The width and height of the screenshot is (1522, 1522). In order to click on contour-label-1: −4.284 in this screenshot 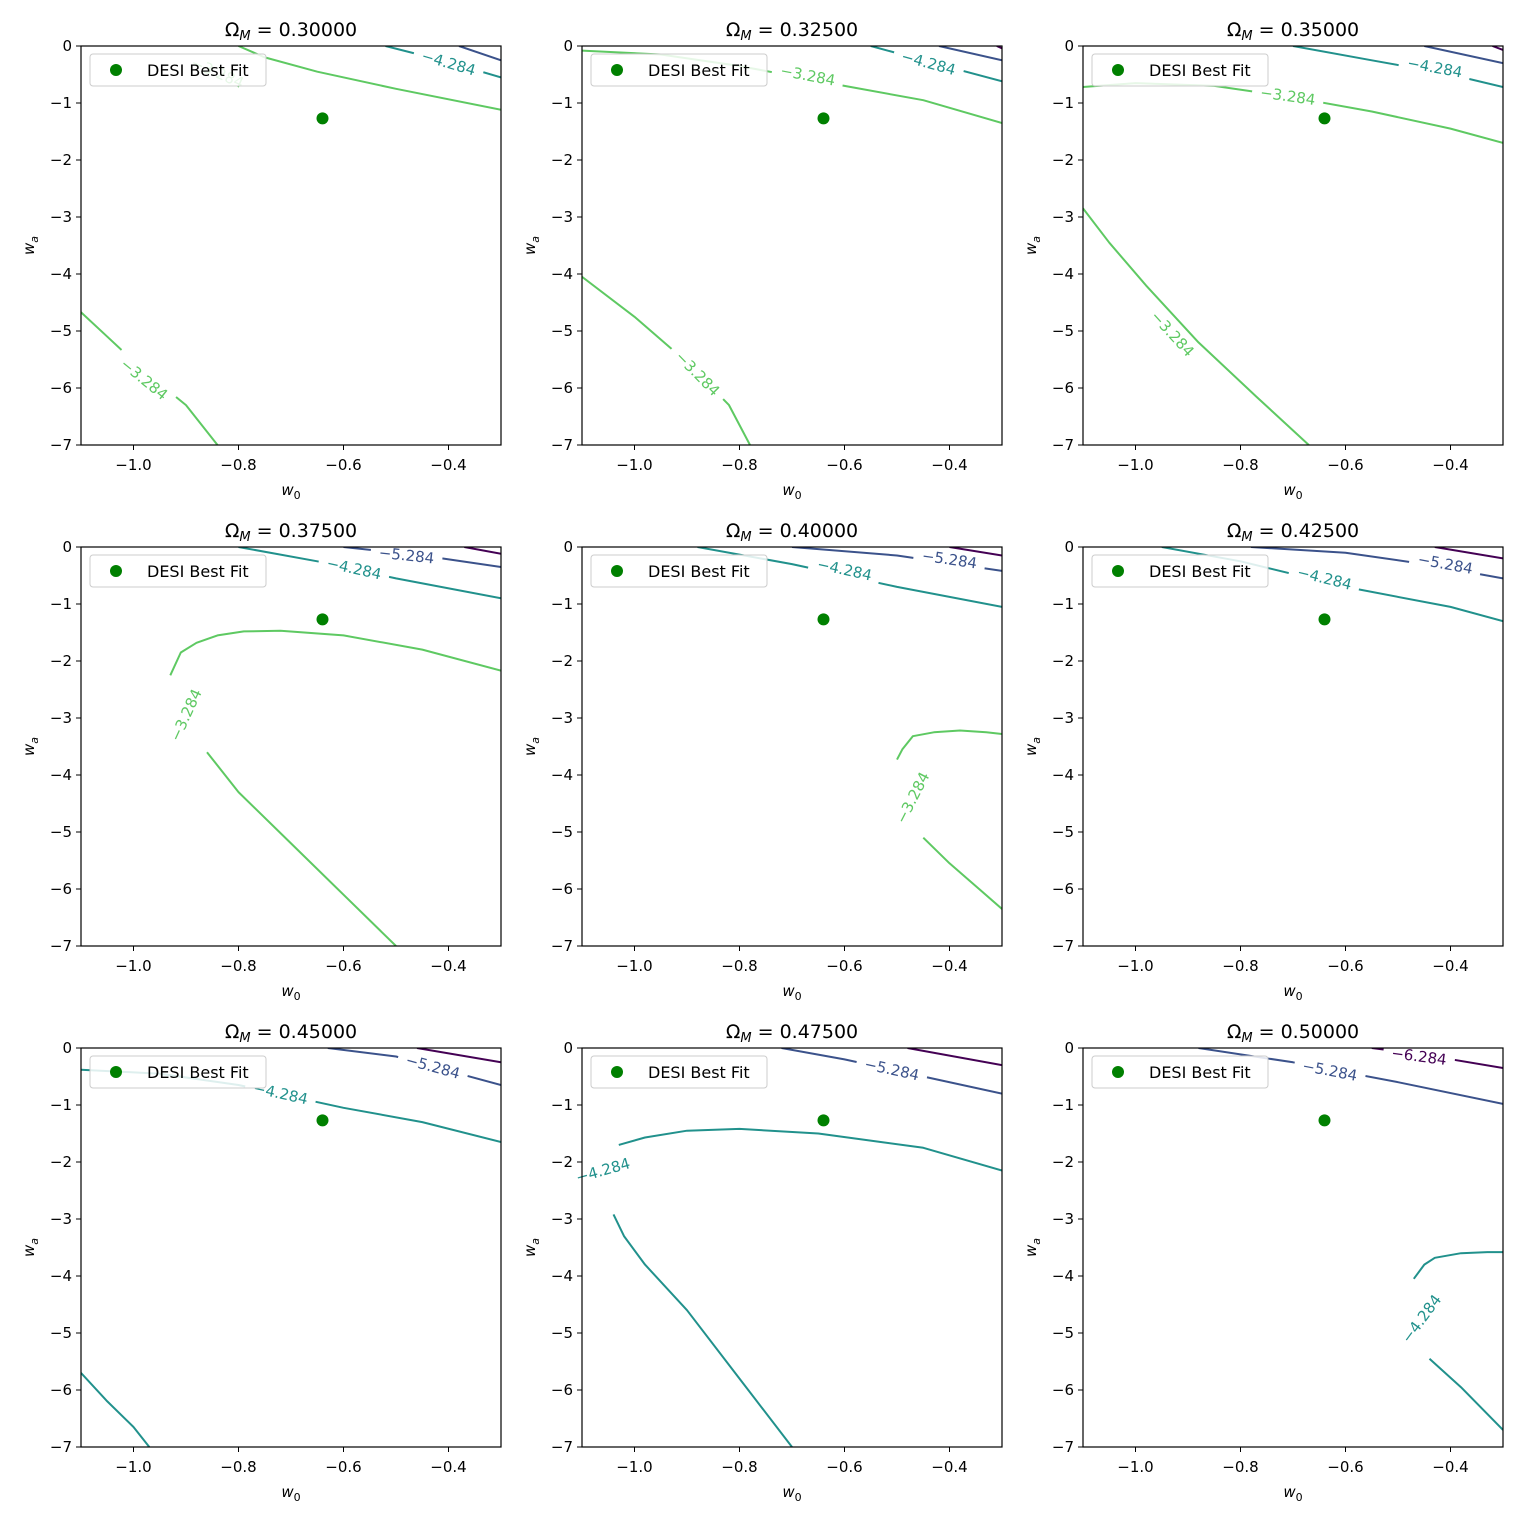, I will do `click(1324, 578)`.